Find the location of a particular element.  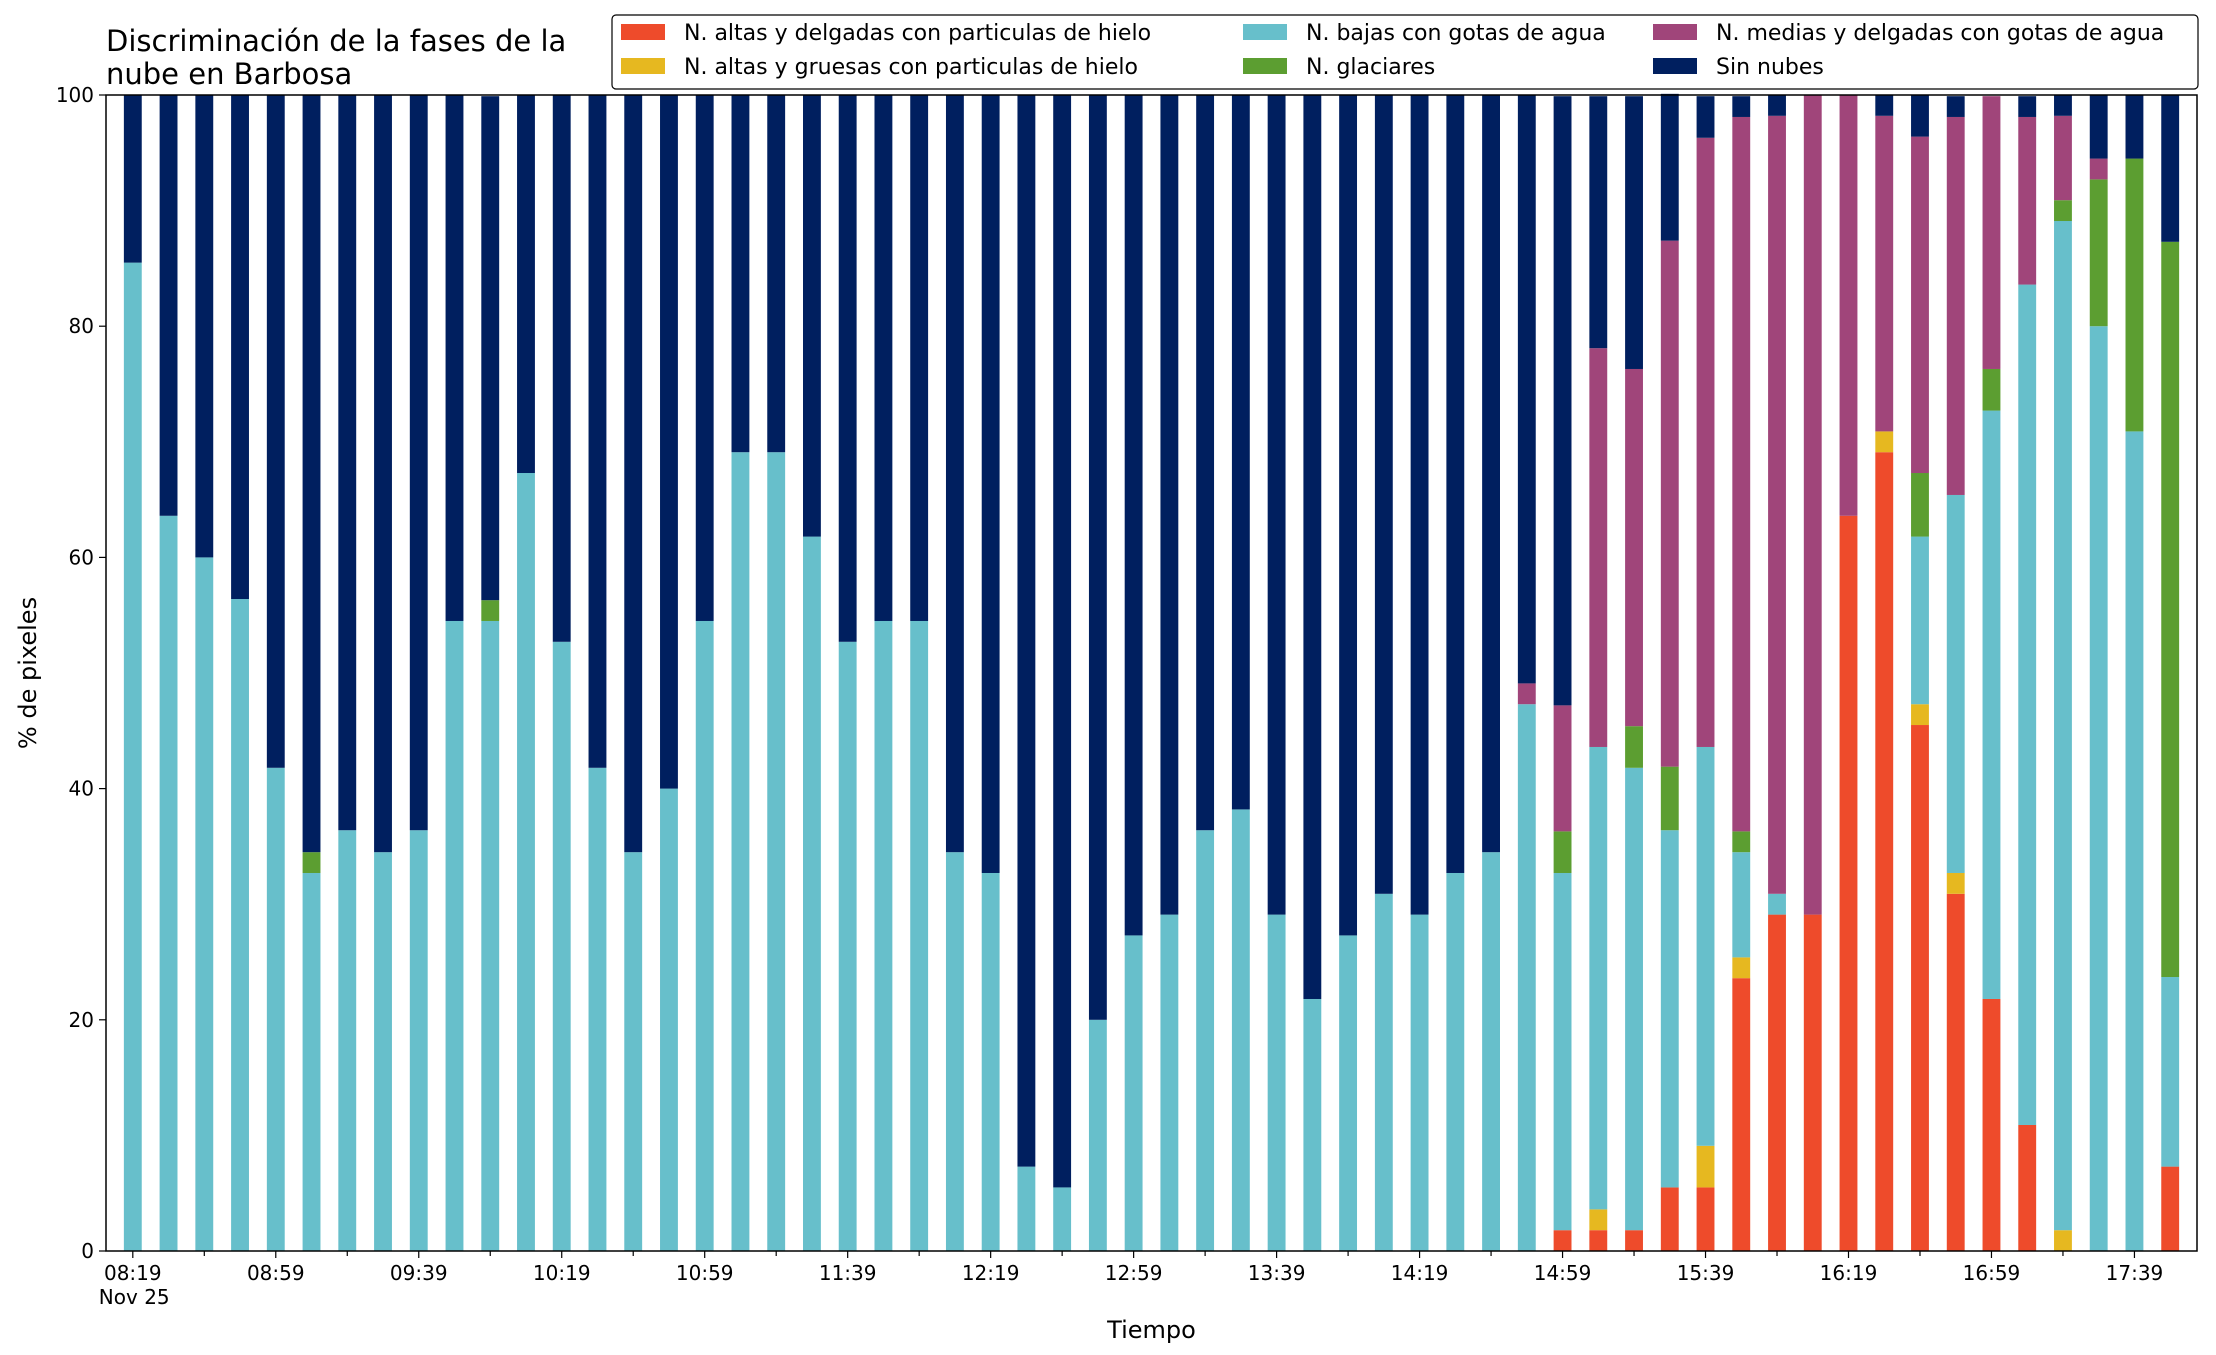

y-axis-title: % de pixeles is located at coordinates (28, 673).